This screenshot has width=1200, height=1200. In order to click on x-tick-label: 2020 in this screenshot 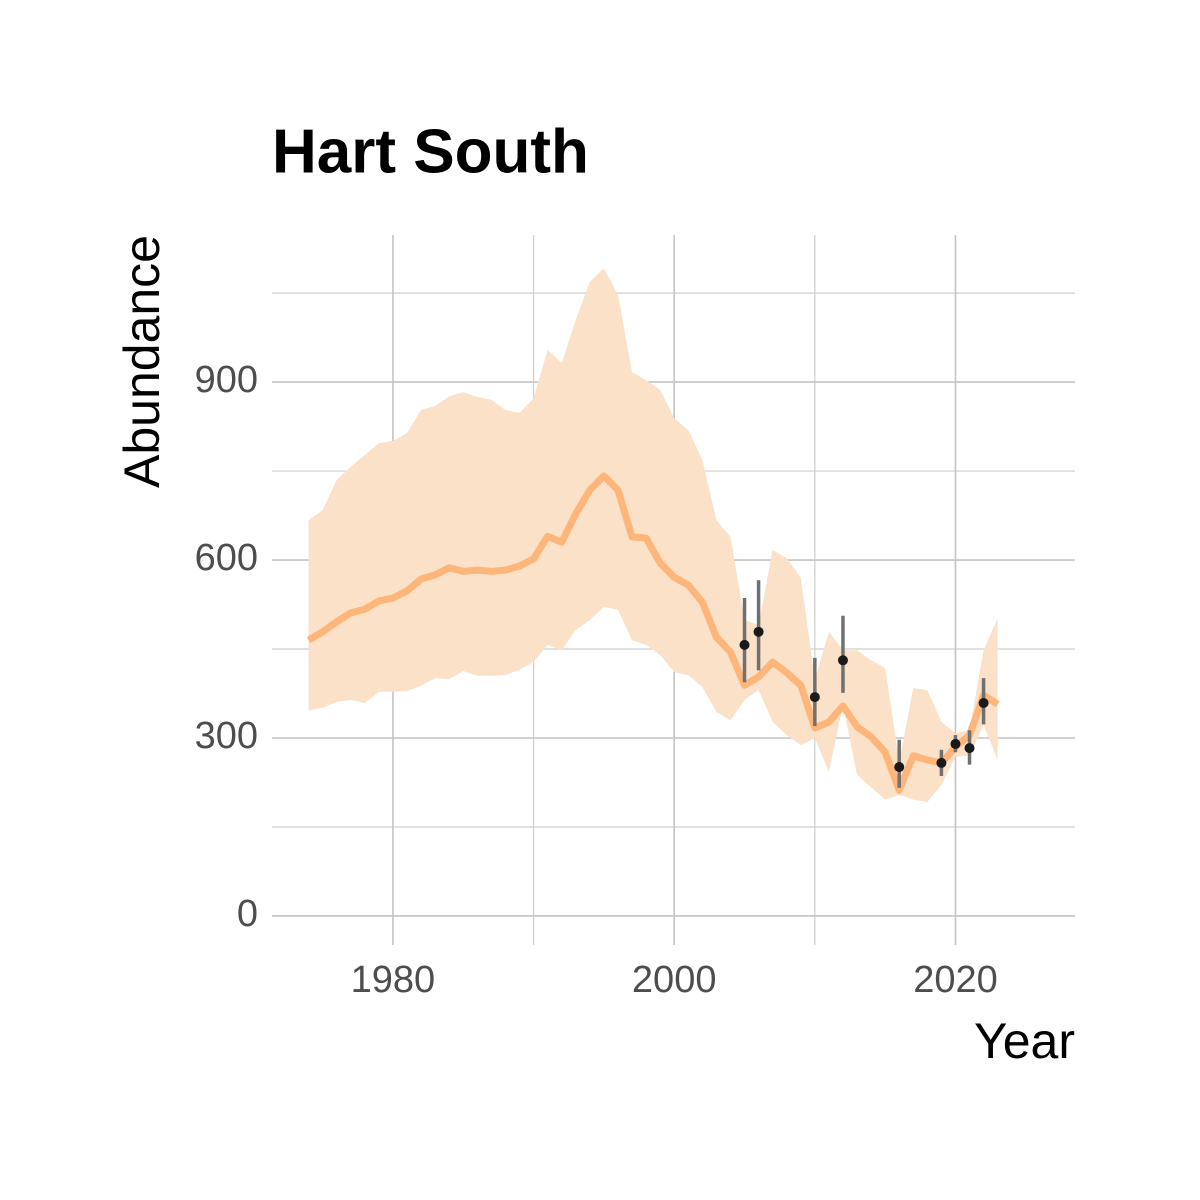, I will do `click(955, 980)`.